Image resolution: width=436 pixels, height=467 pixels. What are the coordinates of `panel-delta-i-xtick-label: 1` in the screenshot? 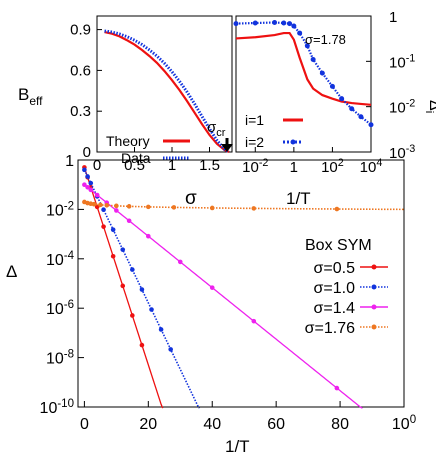 It's located at (294, 167).